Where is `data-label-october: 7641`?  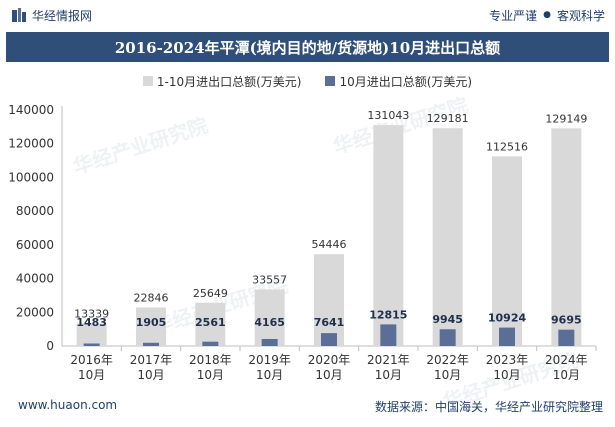 data-label-october: 7641 is located at coordinates (329, 322).